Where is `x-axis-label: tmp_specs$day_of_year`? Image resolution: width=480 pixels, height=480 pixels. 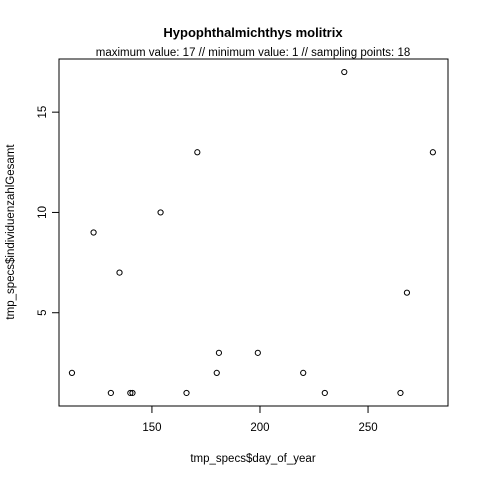 x-axis-label: tmp_specs$day_of_year is located at coordinates (252, 459).